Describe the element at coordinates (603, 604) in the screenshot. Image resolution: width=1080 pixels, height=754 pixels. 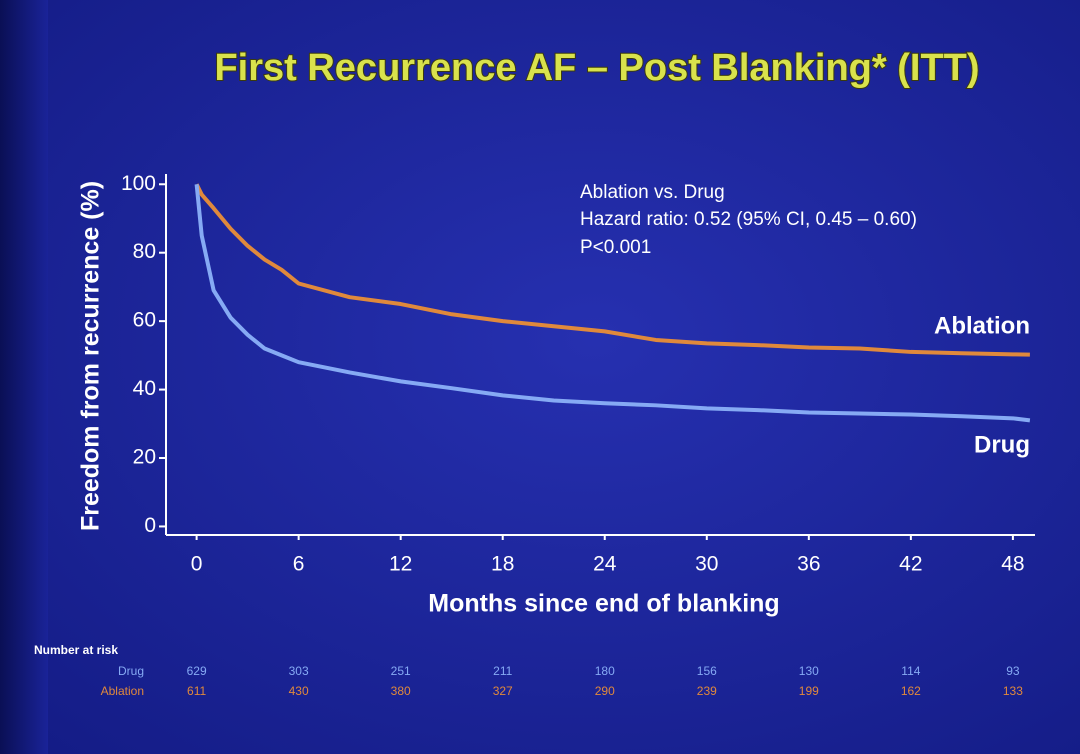
I see `x-axis-label: Months since end of blanking` at that location.